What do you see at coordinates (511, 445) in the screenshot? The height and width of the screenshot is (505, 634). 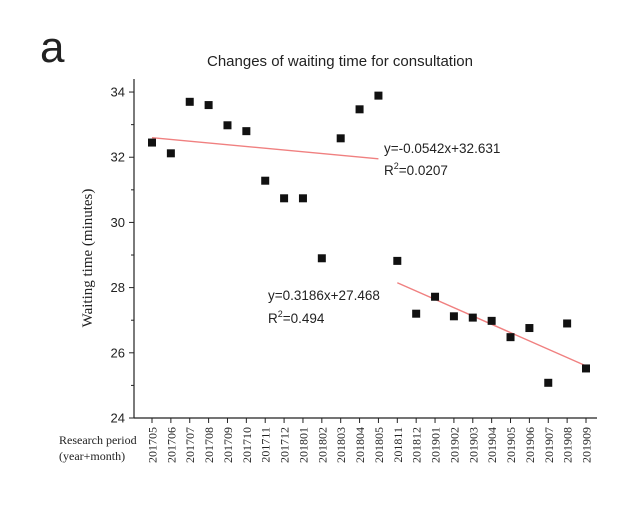 I see `x-tick-label: 201905` at bounding box center [511, 445].